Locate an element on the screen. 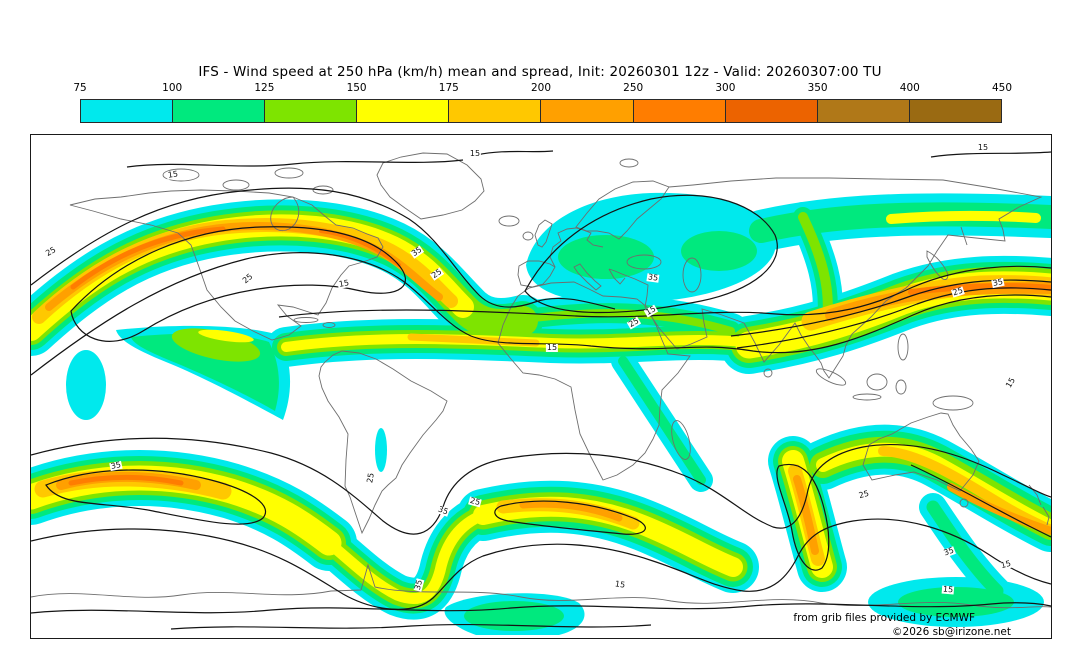 The width and height of the screenshot is (1080, 658). g-ind-arm is located at coordinates (662, 420).